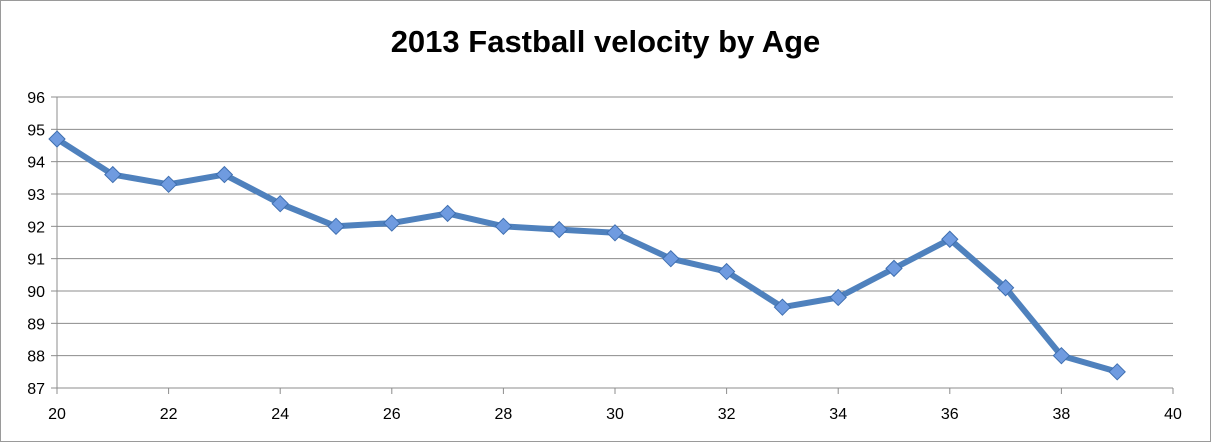  I want to click on y-tick-label-95: 95, so click(36, 130).